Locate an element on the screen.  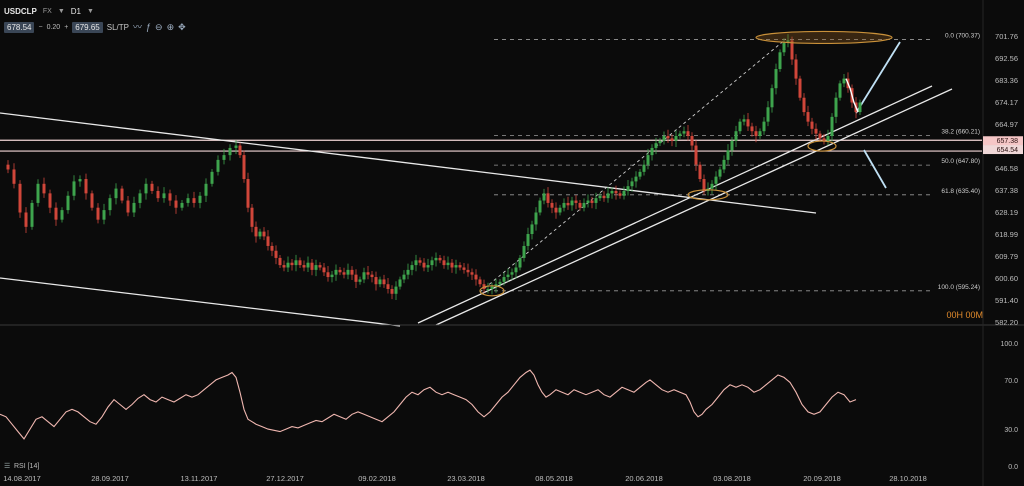
symbol-name: USDCLP is located at coordinates (20, 11).